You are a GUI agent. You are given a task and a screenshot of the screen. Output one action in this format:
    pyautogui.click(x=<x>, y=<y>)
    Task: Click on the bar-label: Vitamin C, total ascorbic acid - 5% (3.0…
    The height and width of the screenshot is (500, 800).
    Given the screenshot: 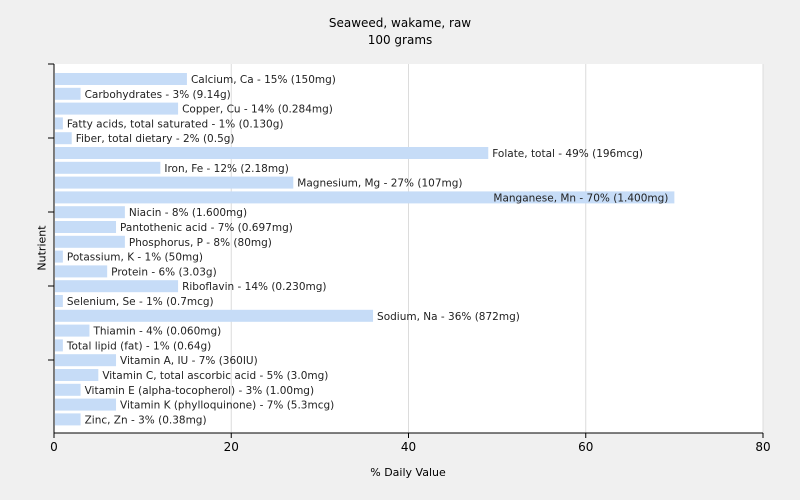 What is the action you would take?
    pyautogui.click(x=215, y=376)
    